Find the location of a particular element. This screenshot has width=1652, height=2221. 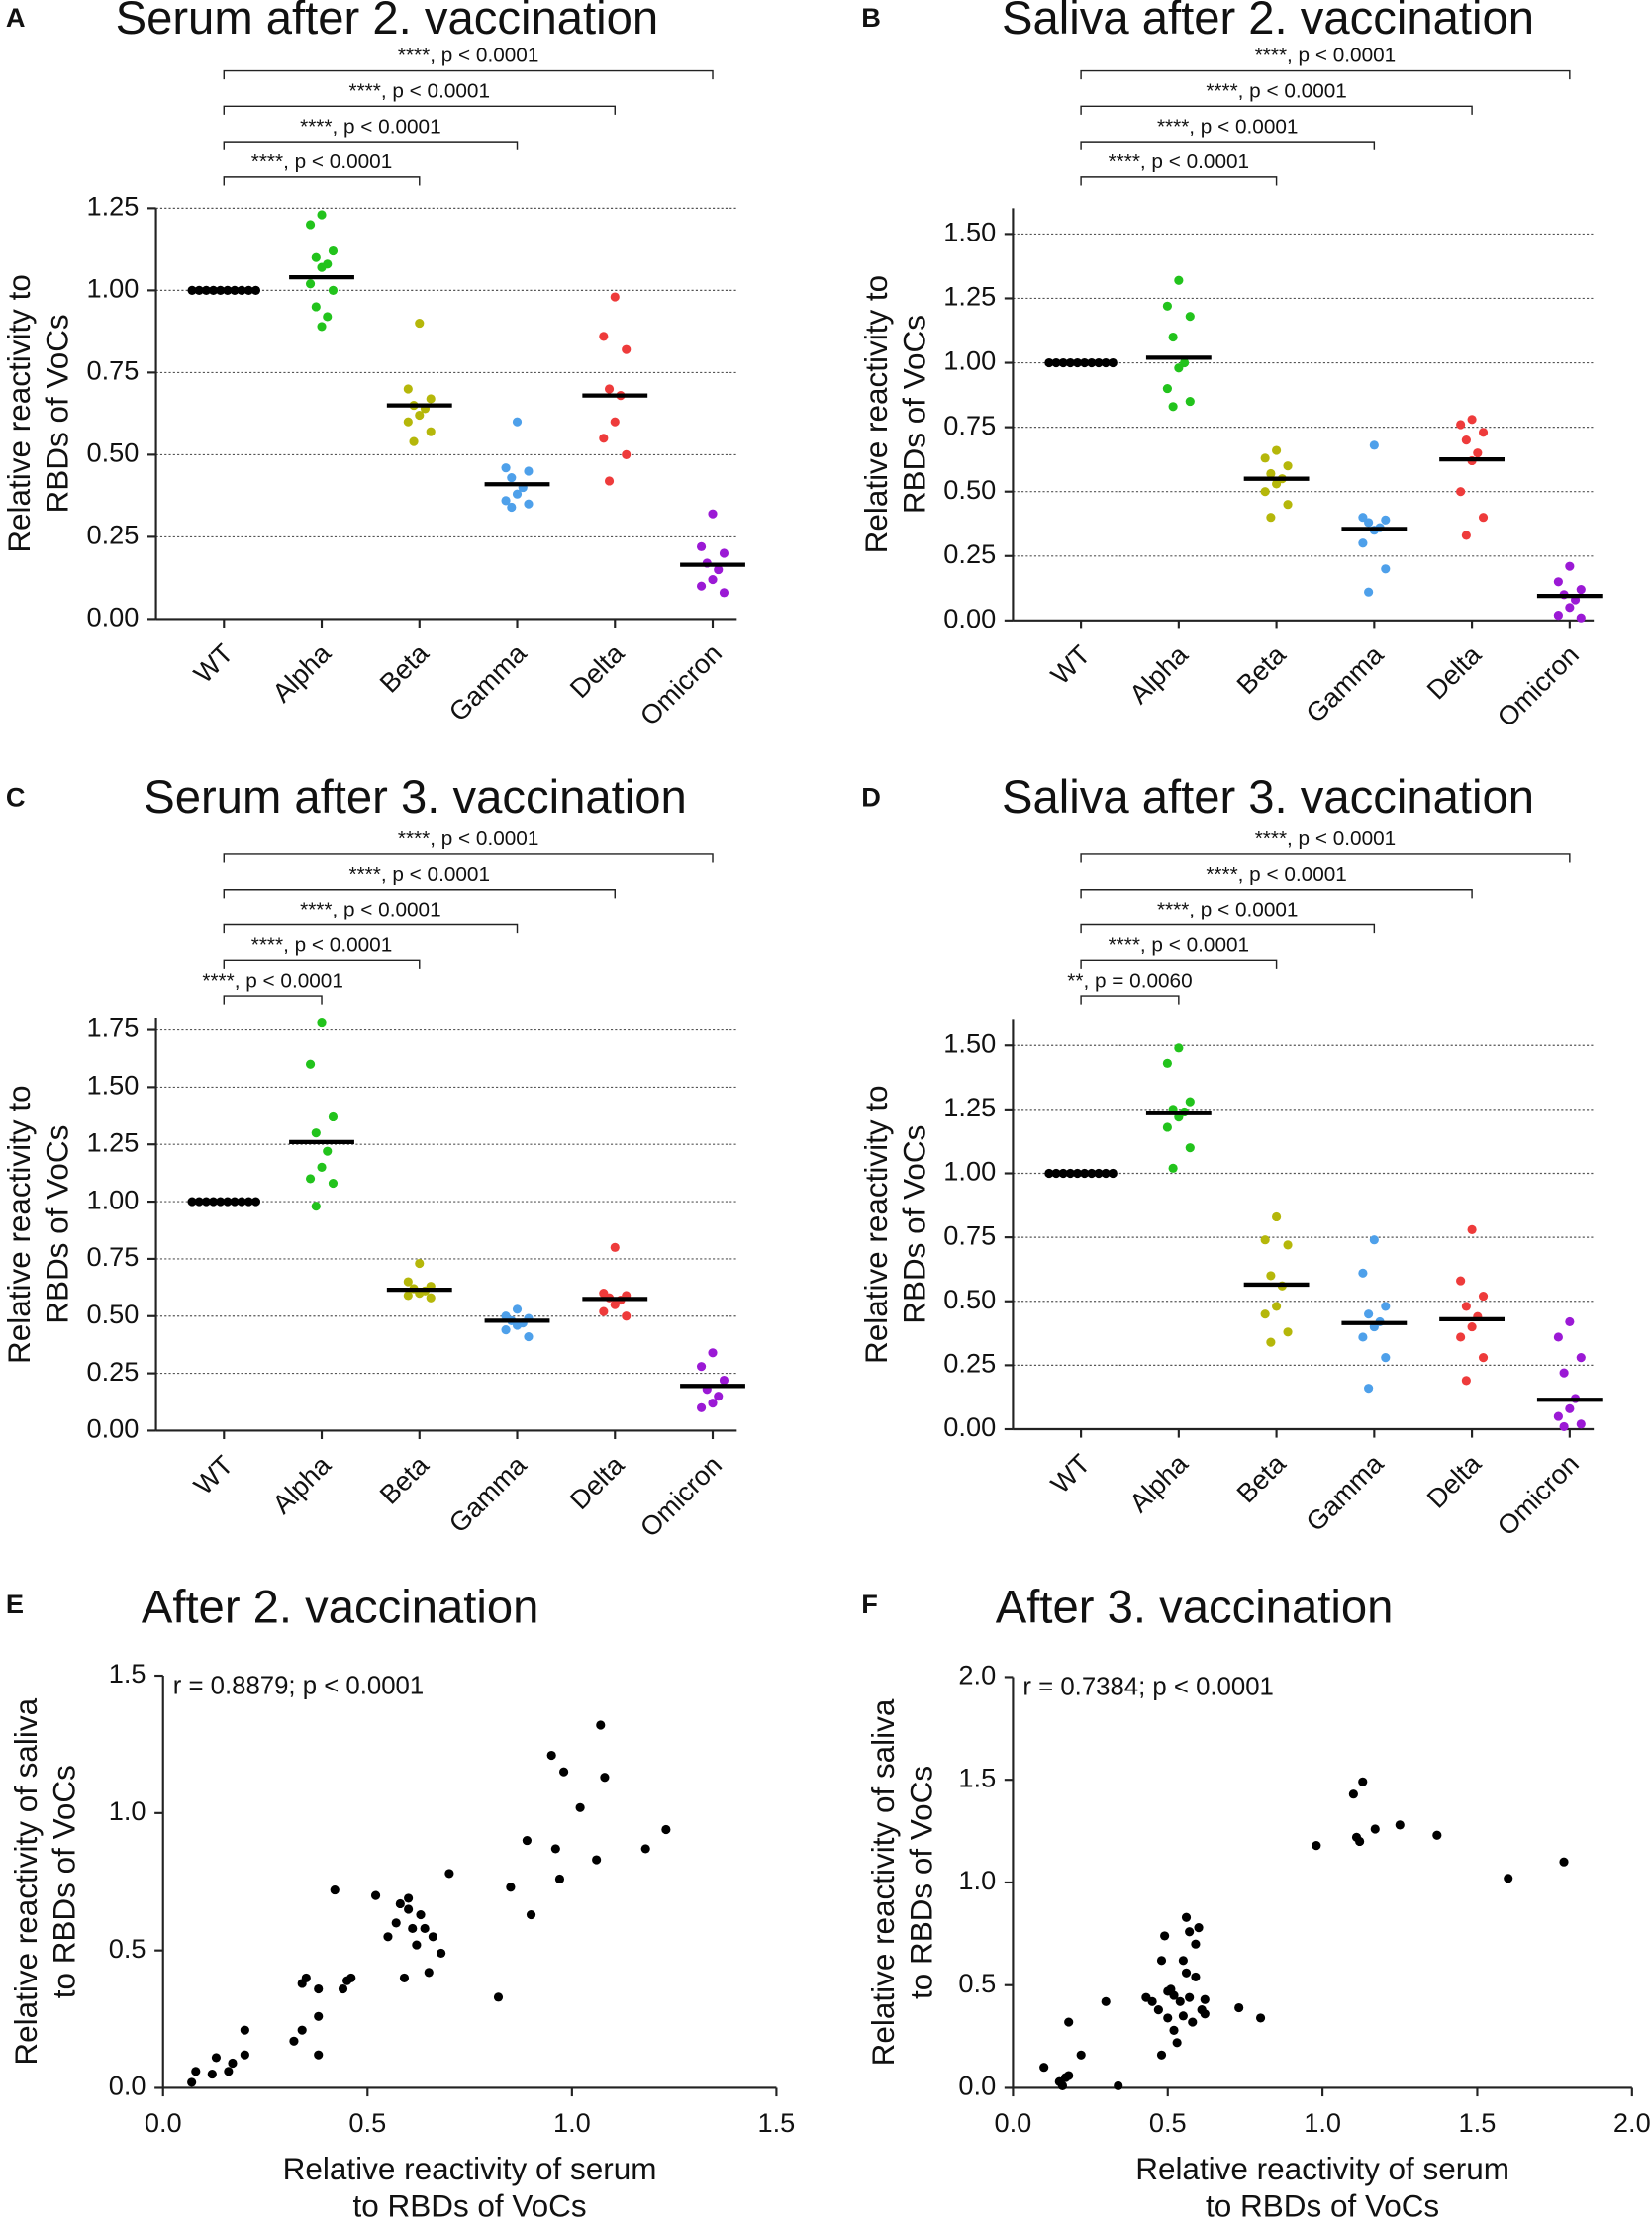

y-tick-label: 0.25 is located at coordinates (112, 1371).